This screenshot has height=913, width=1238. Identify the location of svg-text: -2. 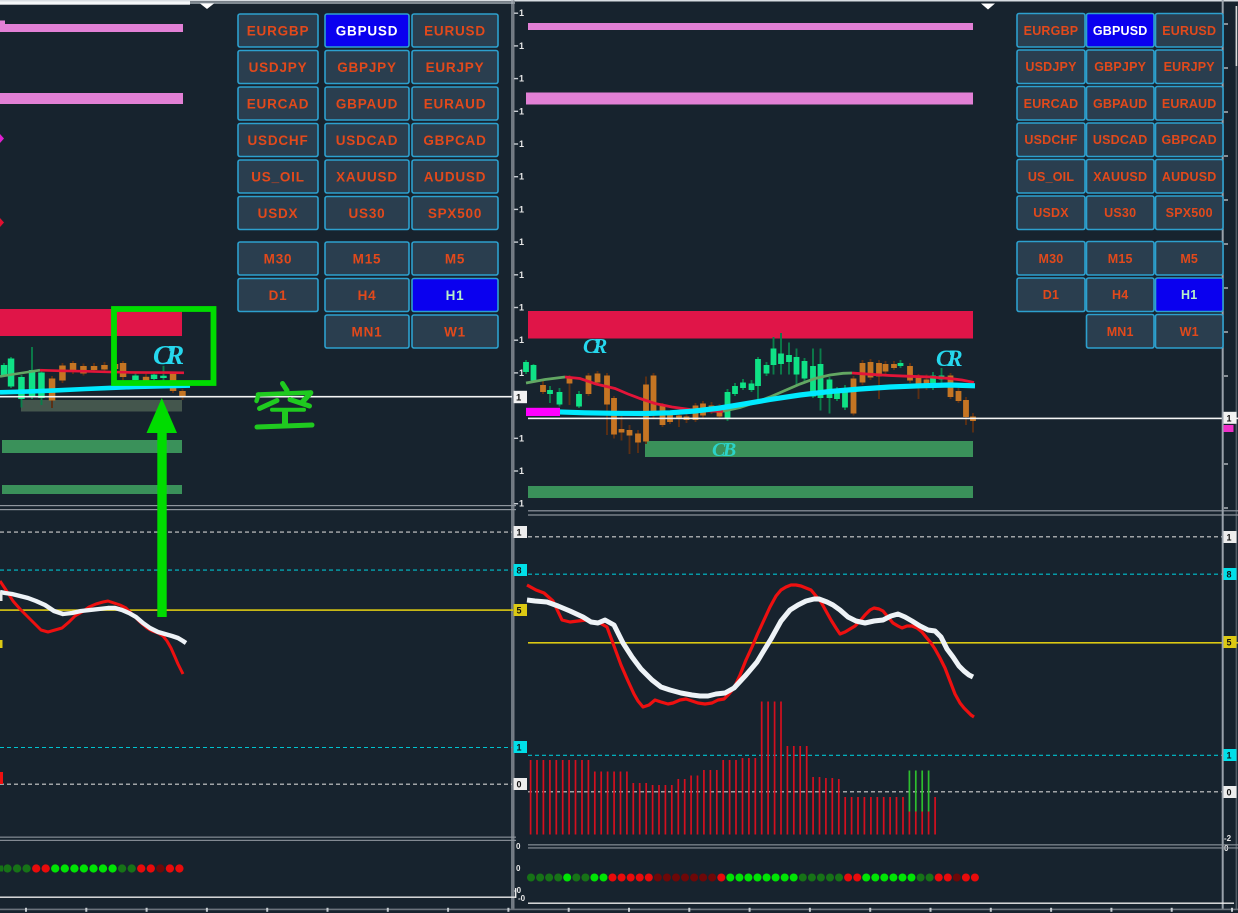
(1228, 838).